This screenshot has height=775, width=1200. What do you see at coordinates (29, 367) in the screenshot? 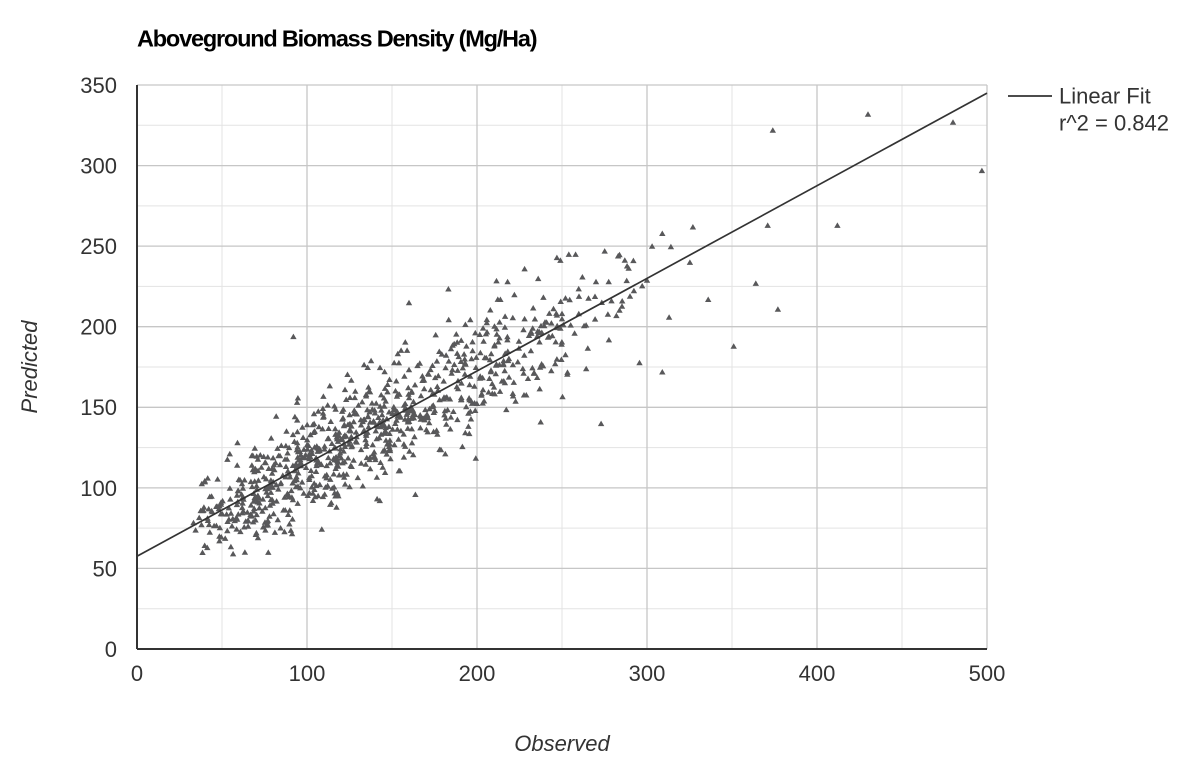
I see `svg-text: Predicted` at bounding box center [29, 367].